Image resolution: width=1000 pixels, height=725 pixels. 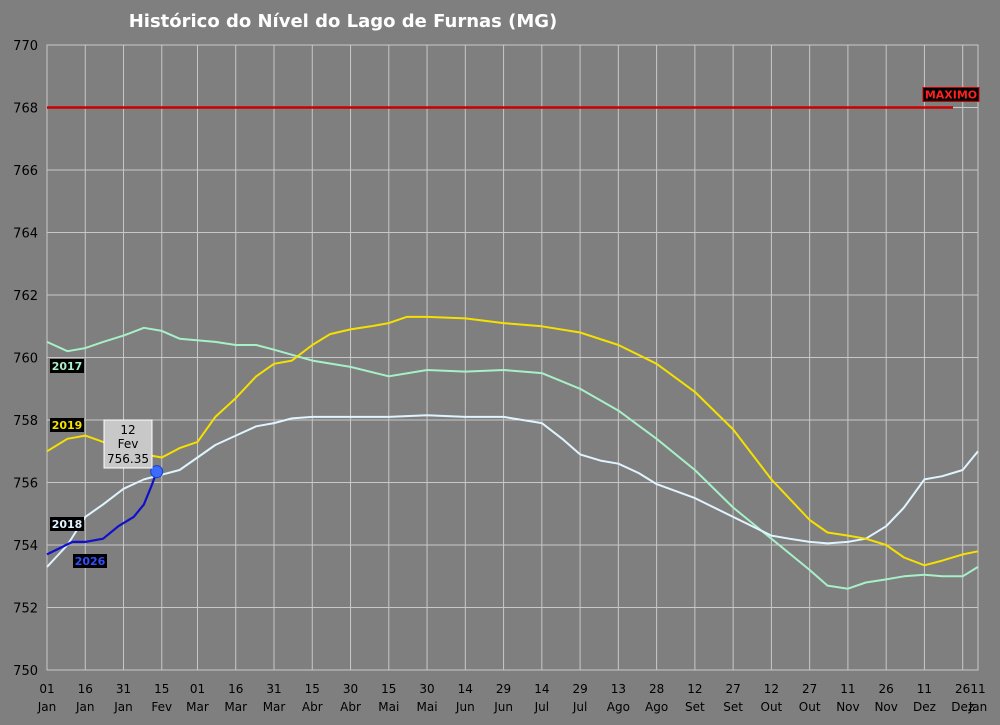 I want to click on series-label-2026: 2026, so click(x=90, y=561).